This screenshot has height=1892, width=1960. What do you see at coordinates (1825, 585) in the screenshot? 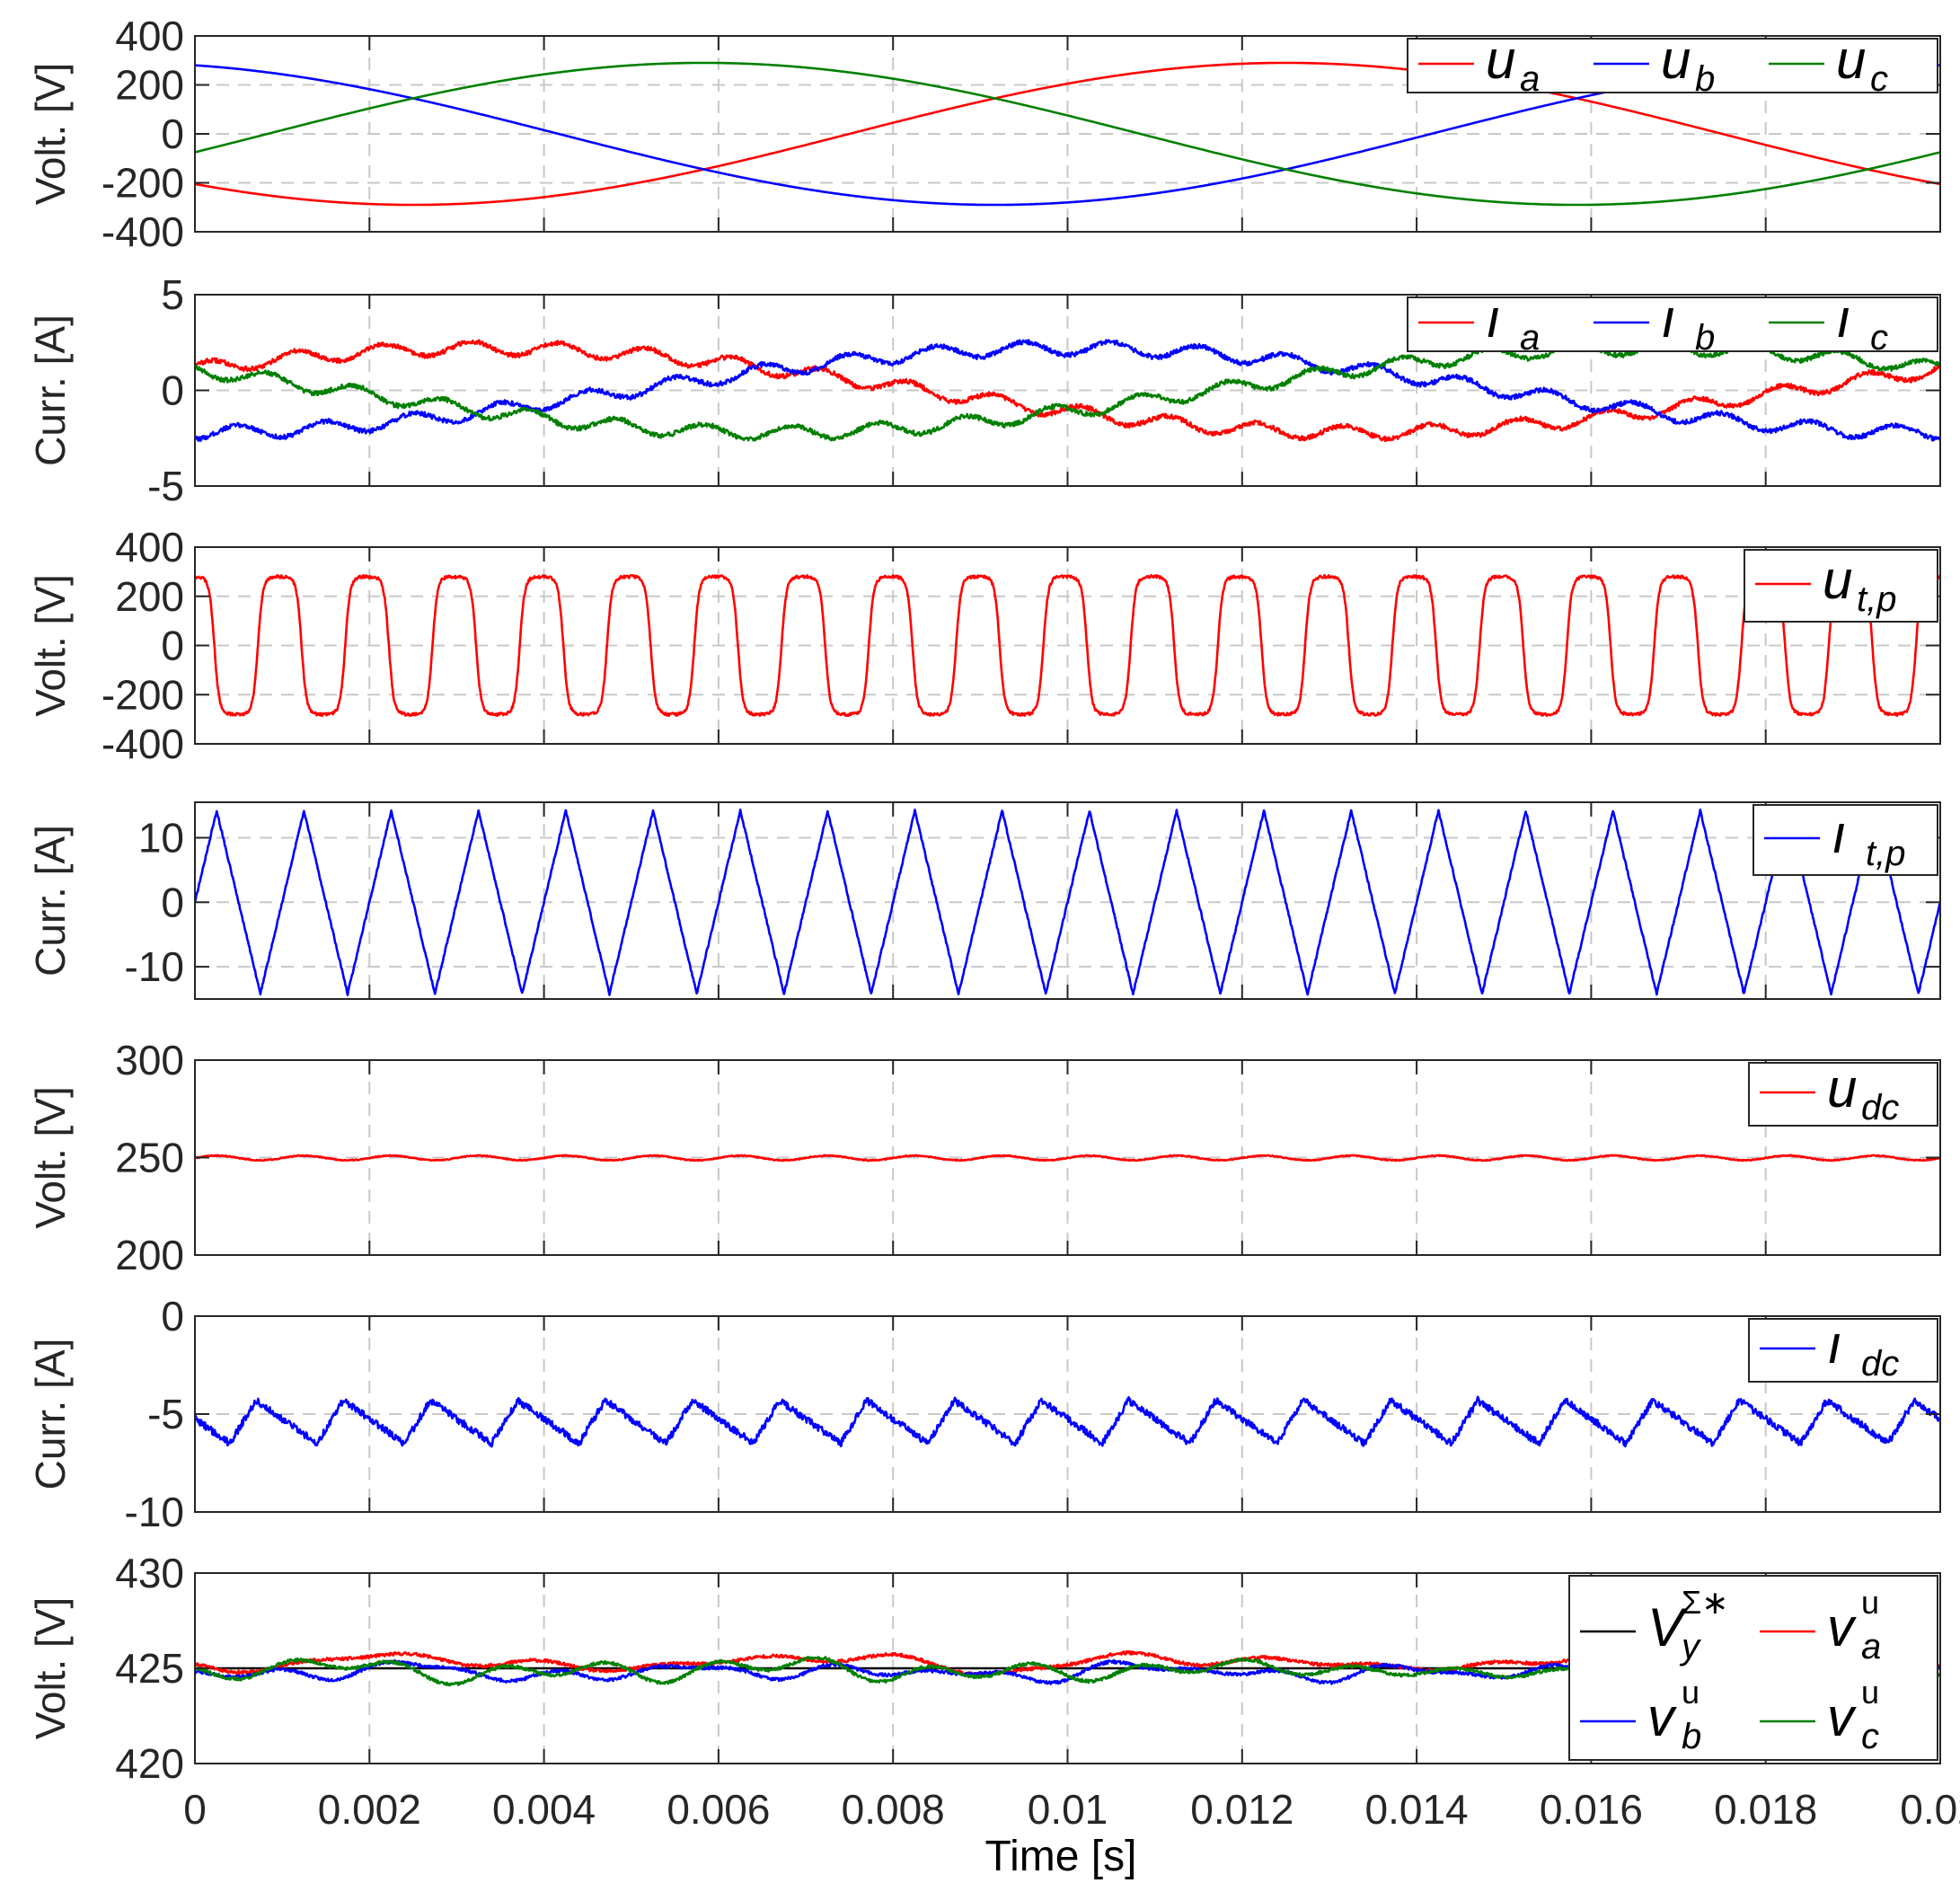
I see `legend-entry-u_t,p: u t,p` at bounding box center [1825, 585].